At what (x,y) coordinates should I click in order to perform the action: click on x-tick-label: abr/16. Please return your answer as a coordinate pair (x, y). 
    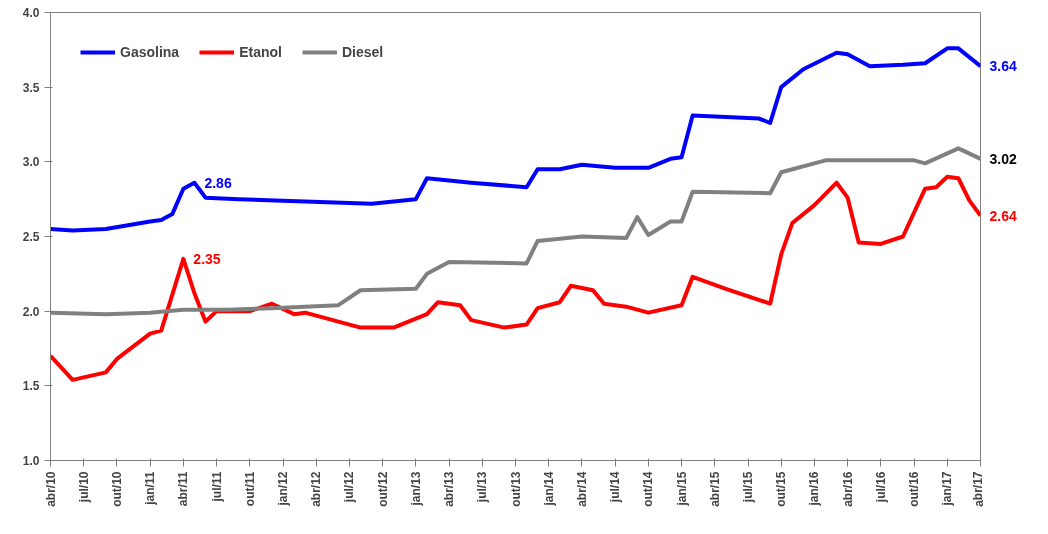
    Looking at the image, I should click on (847, 489).